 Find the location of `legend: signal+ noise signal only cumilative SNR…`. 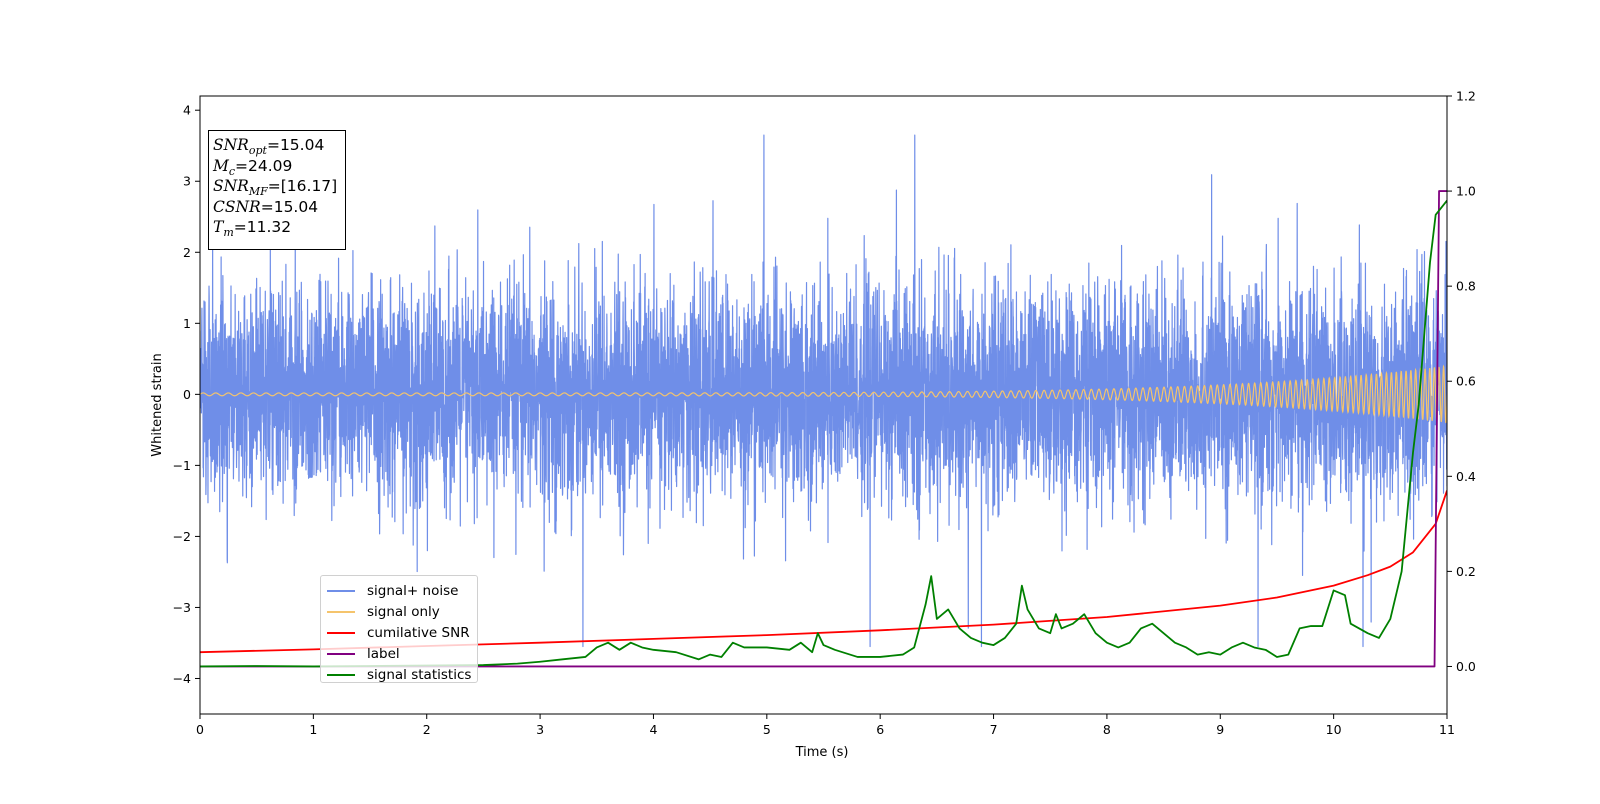

legend: signal+ noise signal only cumilative SNR… is located at coordinates (399, 629).